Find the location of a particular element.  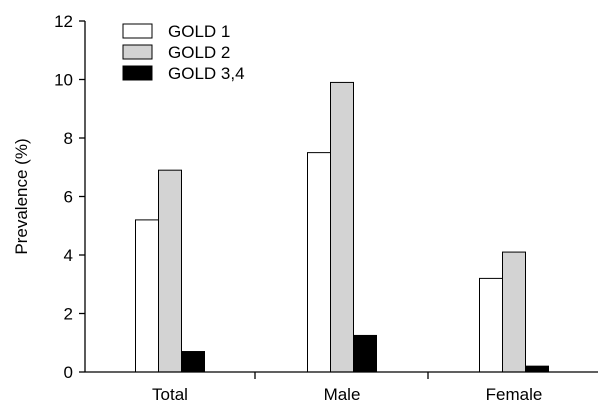

y-axis-title: Prevalence (%) is located at coordinates (21, 196).